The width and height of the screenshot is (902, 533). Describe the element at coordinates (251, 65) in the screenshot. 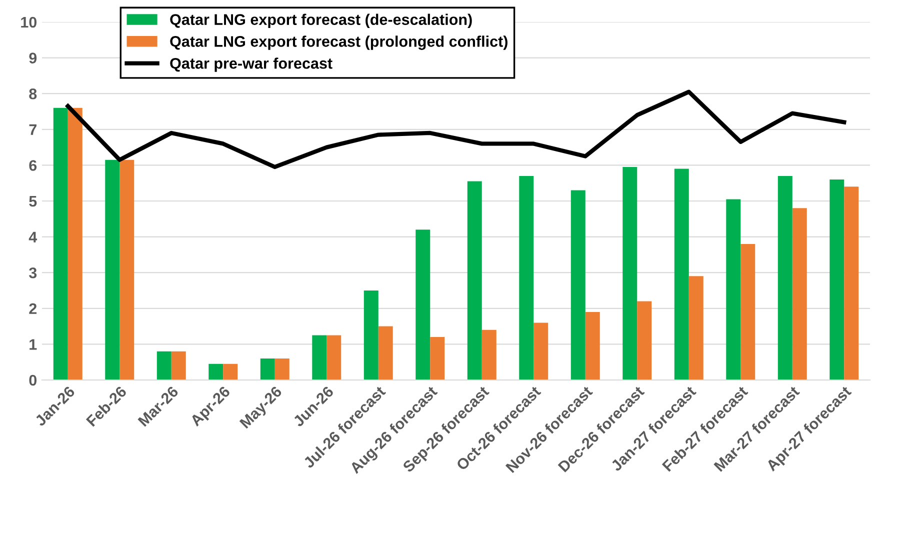

I see `legend-label: Qatar pre-war forecast` at that location.